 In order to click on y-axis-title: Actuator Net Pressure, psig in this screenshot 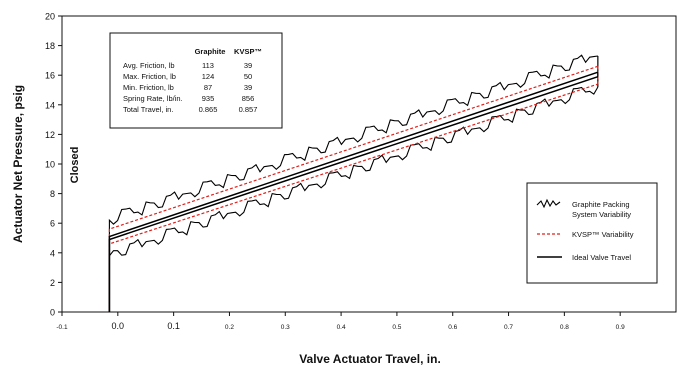, I will do `click(18, 164)`.